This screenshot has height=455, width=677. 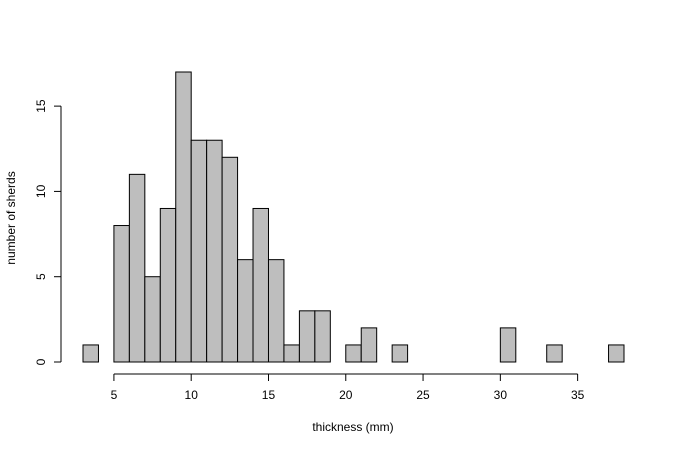 What do you see at coordinates (352, 427) in the screenshot?
I see `x-axis-label: thickness (mm)` at bounding box center [352, 427].